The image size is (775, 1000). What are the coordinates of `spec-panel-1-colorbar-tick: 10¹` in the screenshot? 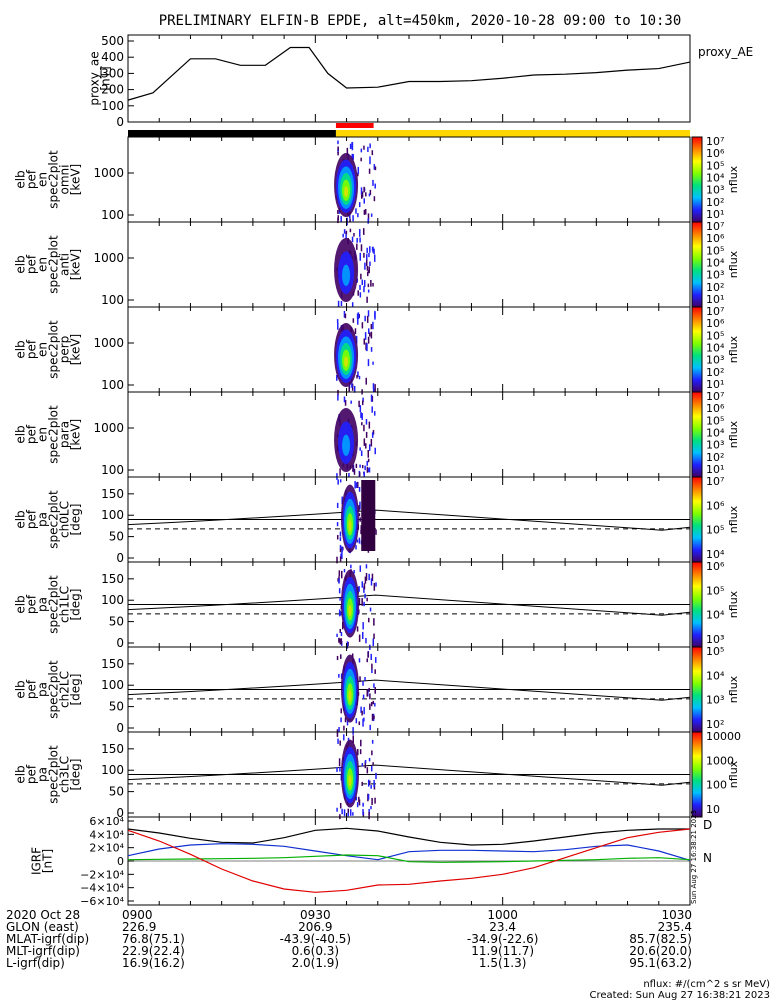 It's located at (715, 299).